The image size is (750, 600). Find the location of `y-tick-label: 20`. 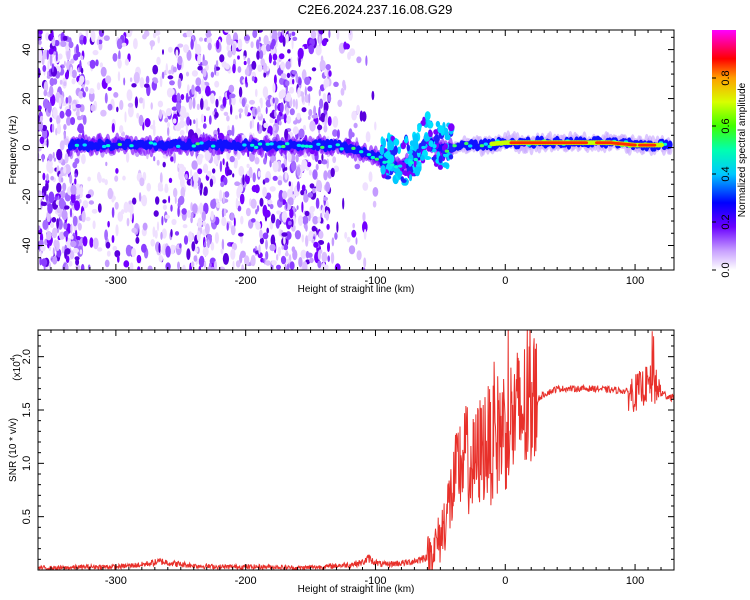

y-tick-label: 20 is located at coordinates (27, 98).